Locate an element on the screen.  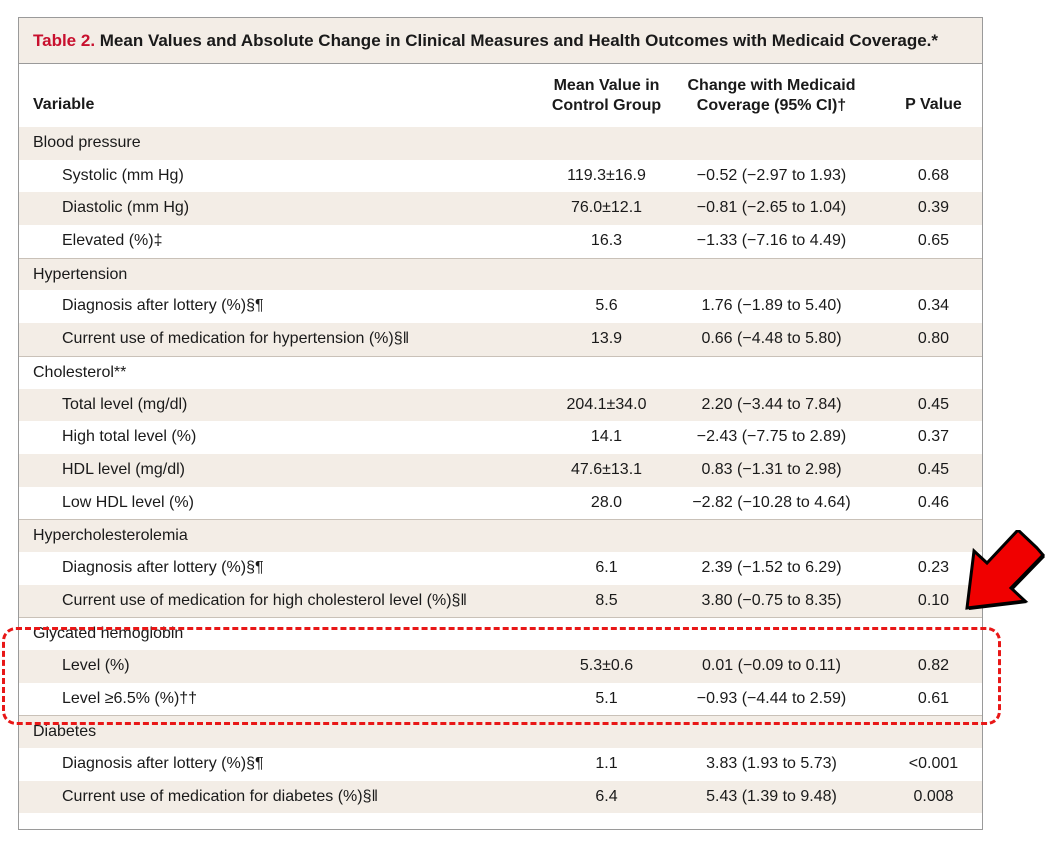
p-value-cell: 0.34 is located at coordinates (933, 306).